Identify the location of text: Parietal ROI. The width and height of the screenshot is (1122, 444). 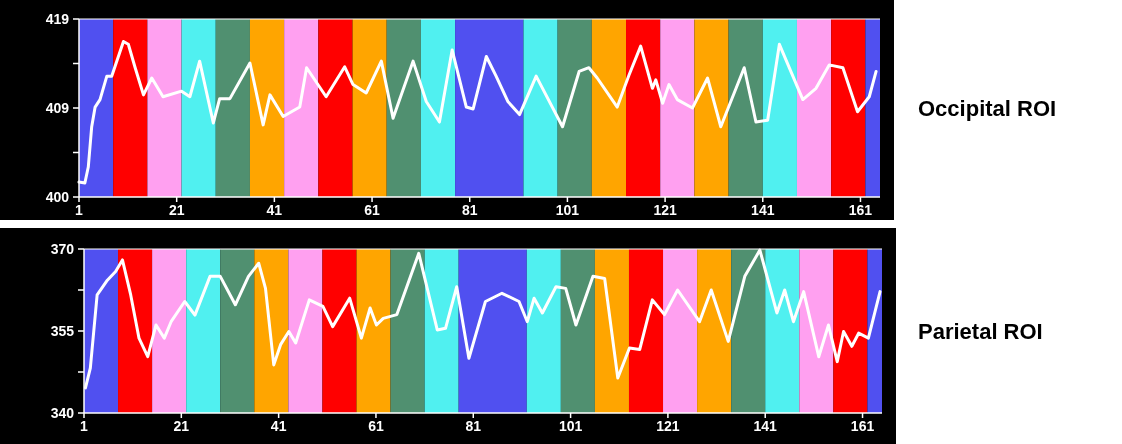
(980, 331).